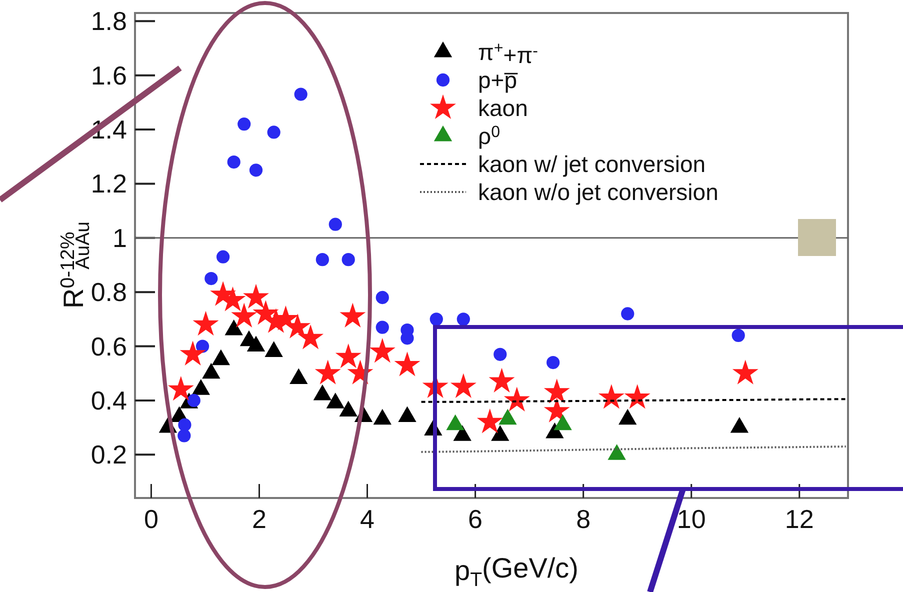 This screenshot has height=592, width=903. What do you see at coordinates (108, 75) in the screenshot?
I see `y-tick-label: 1.6` at bounding box center [108, 75].